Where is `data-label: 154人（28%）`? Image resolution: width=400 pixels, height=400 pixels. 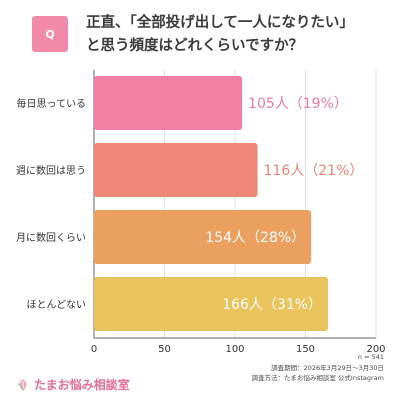 data-label: 154人（28%） is located at coordinates (255, 238).